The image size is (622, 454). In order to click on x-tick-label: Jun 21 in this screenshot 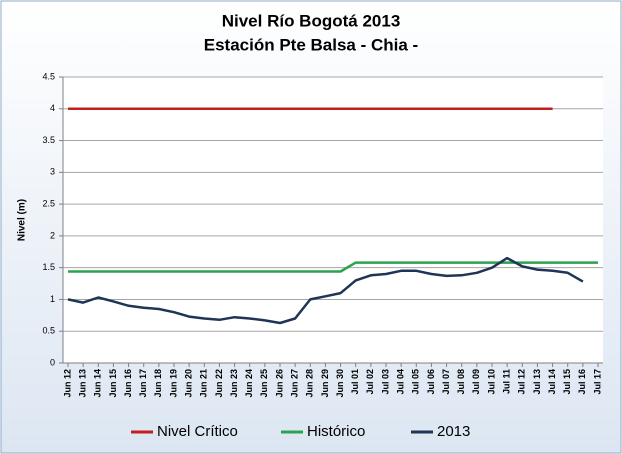, I will do `click(204, 383)`.